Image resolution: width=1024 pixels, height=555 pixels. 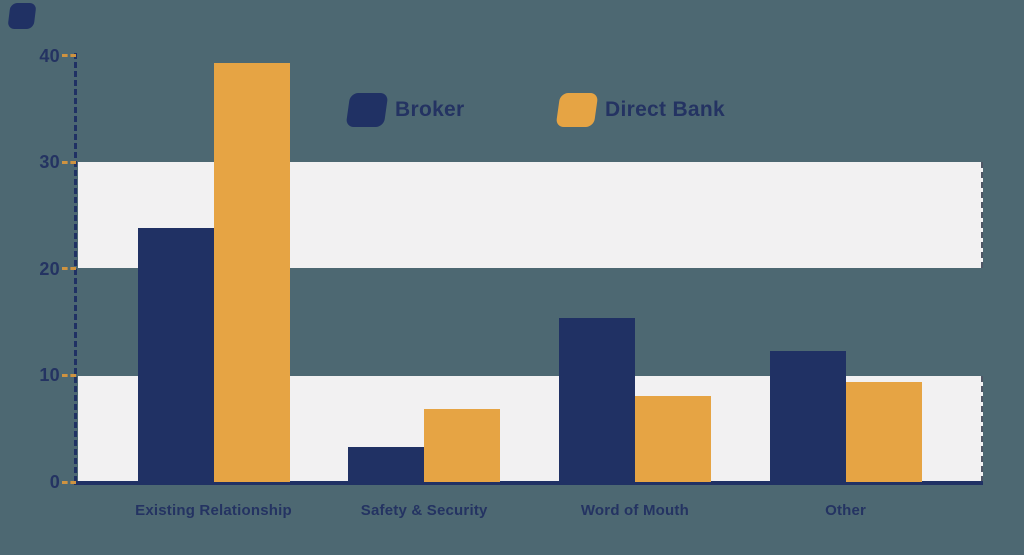 I want to click on y-tick-label-0: 0, so click(x=54, y=482).